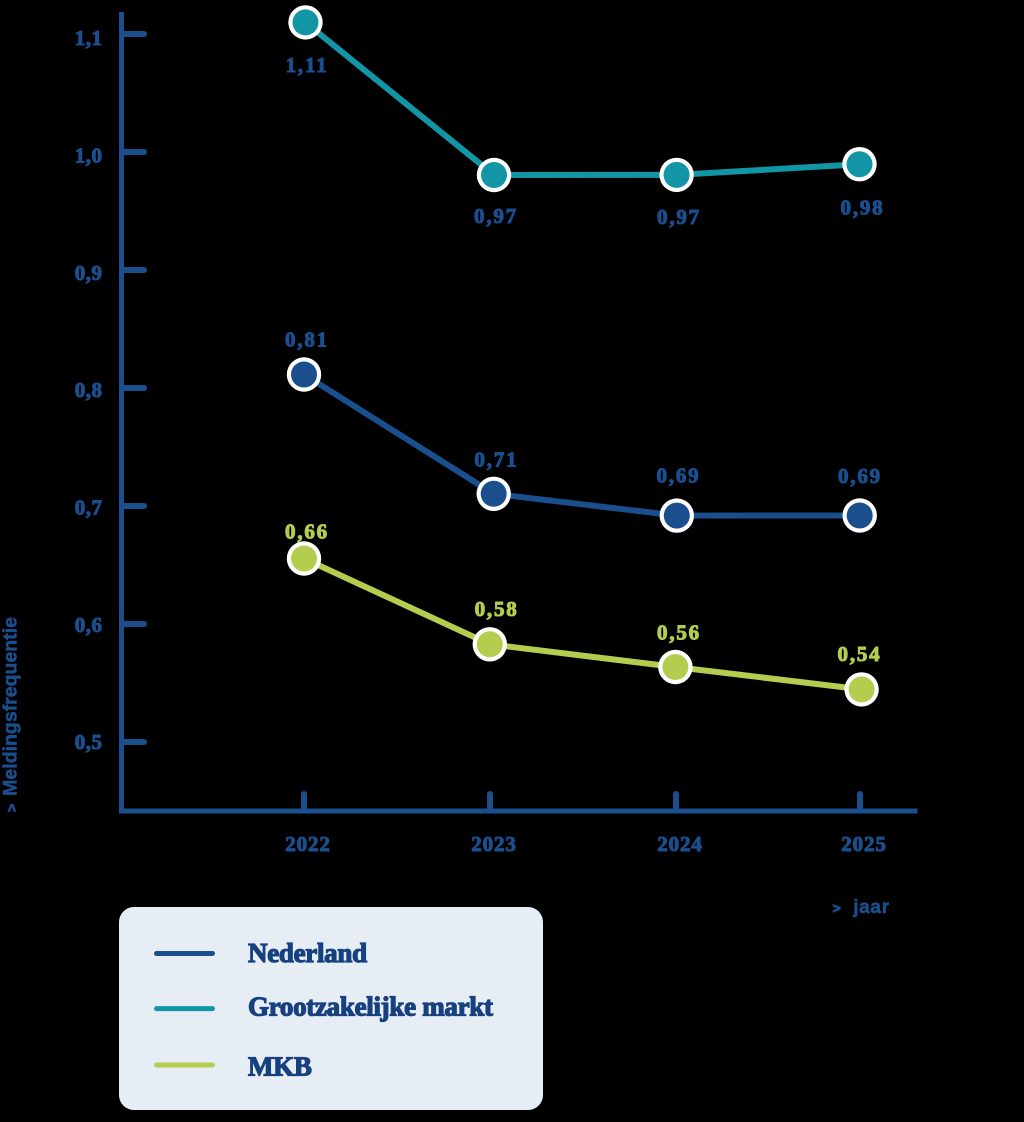 This screenshot has width=1024, height=1122. What do you see at coordinates (860, 654) in the screenshot?
I see `svg-text: 0,54` at bounding box center [860, 654].